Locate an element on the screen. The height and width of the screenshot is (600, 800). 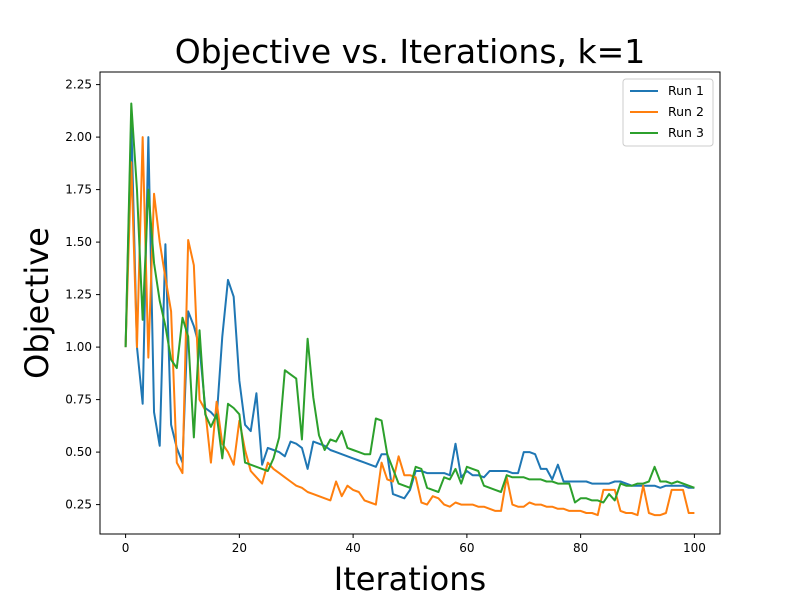
x-tick-label: 60 is located at coordinates (466, 548).